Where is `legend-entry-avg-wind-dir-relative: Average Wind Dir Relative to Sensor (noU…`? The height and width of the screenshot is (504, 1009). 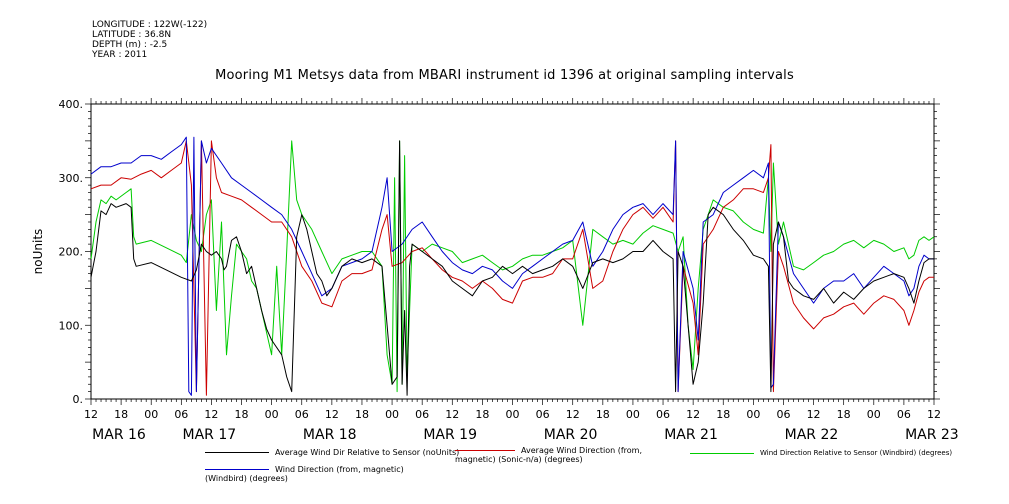
legend-entry-avg-wind-dir-relative: Average Wind Dir Relative to Sensor (noU… is located at coordinates (332, 452).